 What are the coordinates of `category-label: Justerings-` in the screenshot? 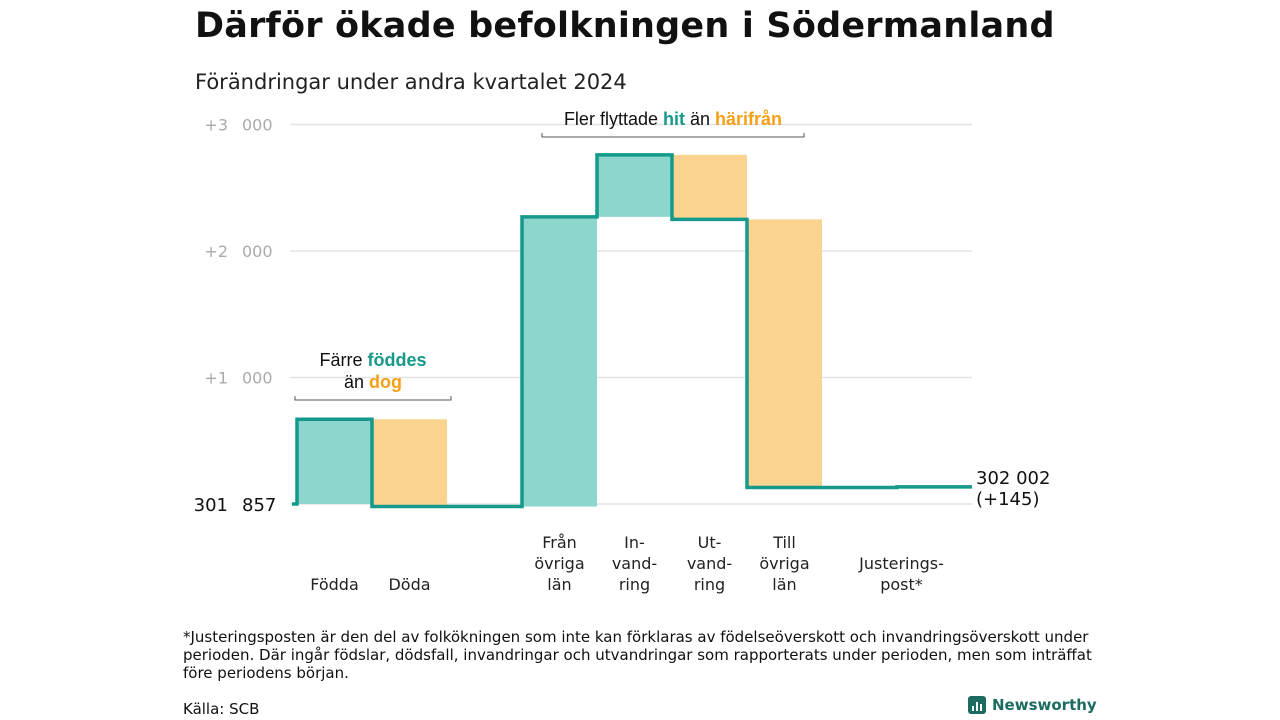 It's located at (901, 563).